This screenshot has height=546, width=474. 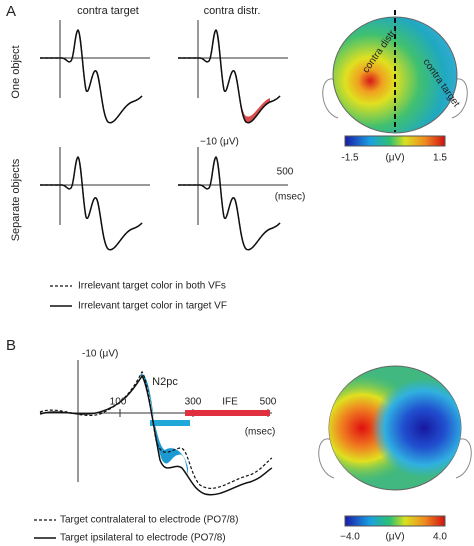 I want to click on time-tick: 300, so click(x=193, y=402).